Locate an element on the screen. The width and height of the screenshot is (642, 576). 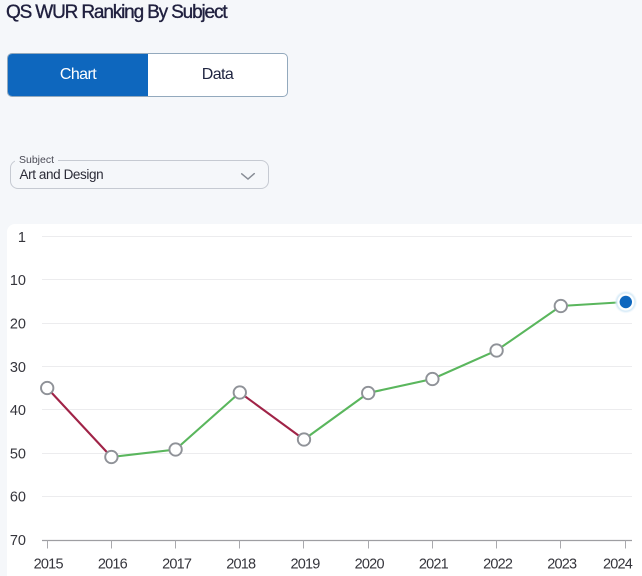
svg-text: 50 is located at coordinates (18, 454).